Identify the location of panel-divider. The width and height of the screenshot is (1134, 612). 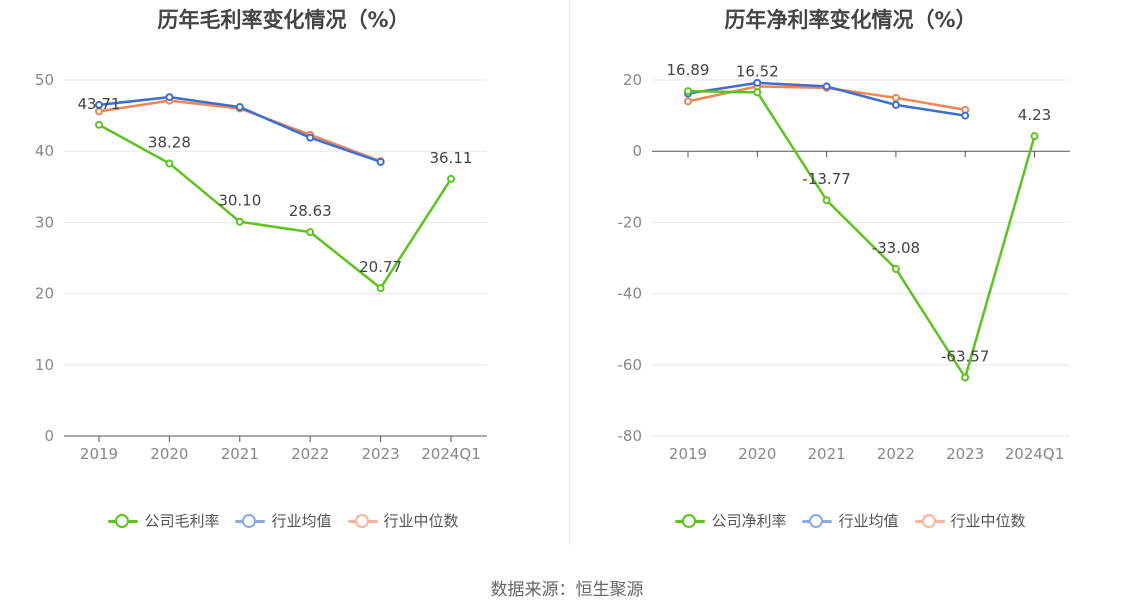
(569, 272).